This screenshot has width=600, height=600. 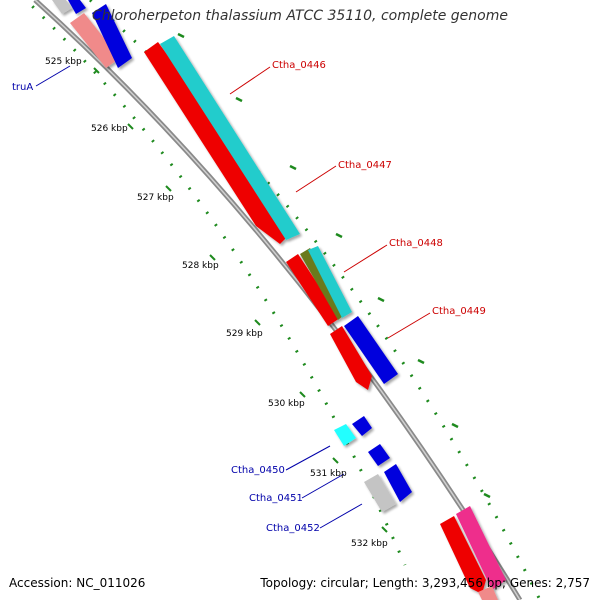 I want to click on gene-label-ctha-0447: Ctha_0447, so click(x=365, y=165).